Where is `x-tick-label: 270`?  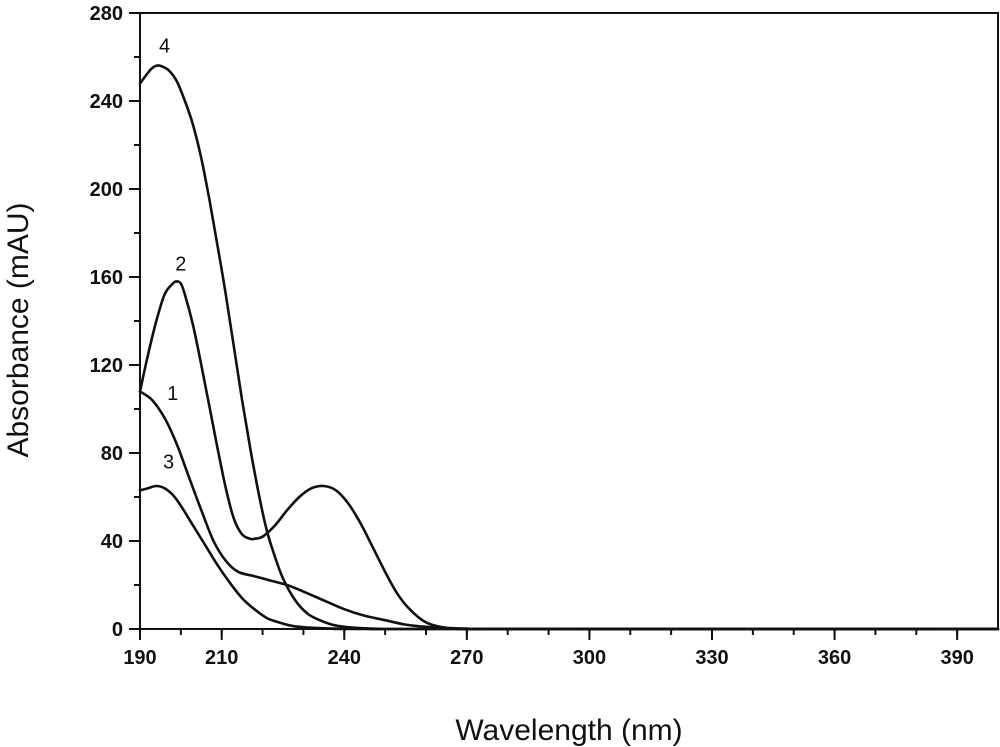 x-tick-label: 270 is located at coordinates (466, 658).